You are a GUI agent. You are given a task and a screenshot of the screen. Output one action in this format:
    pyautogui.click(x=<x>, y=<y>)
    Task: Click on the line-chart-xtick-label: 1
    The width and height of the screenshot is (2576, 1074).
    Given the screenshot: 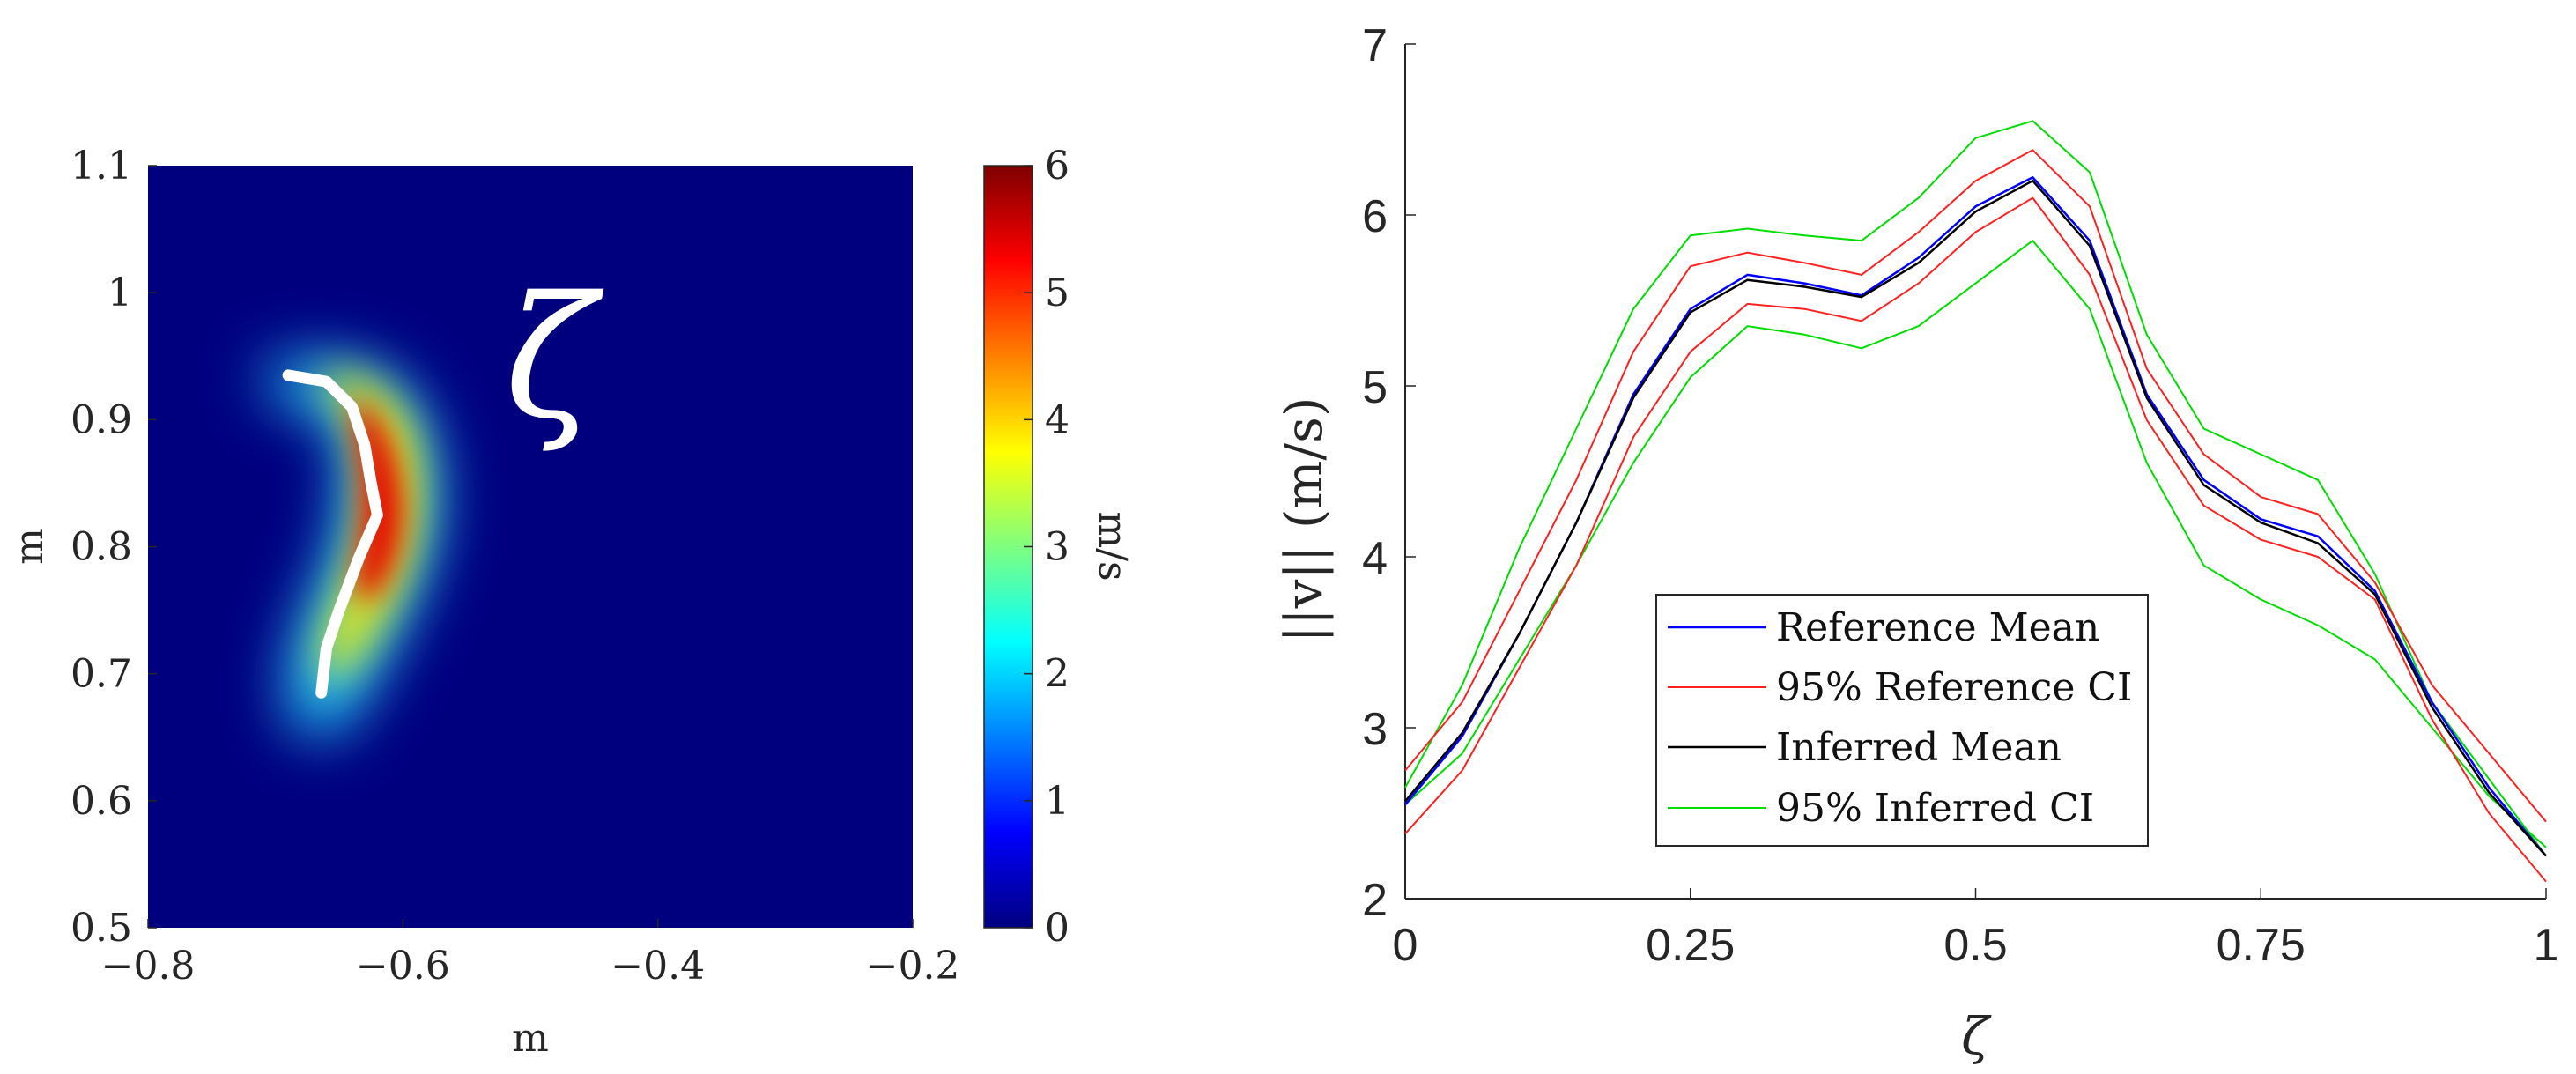 What is the action you would take?
    pyautogui.click(x=2546, y=945)
    